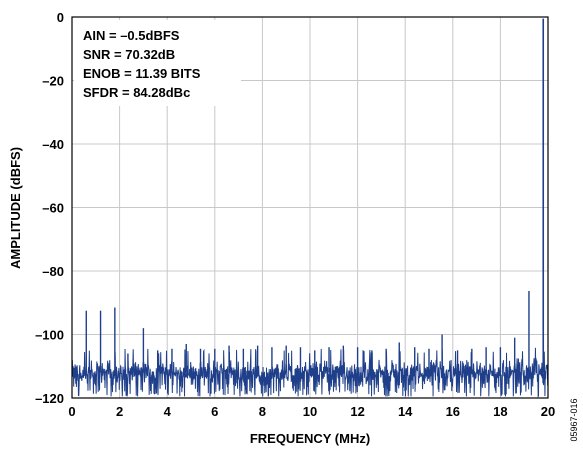  Describe the element at coordinates (500, 411) in the screenshot. I see `x-tick-label: 18` at that location.